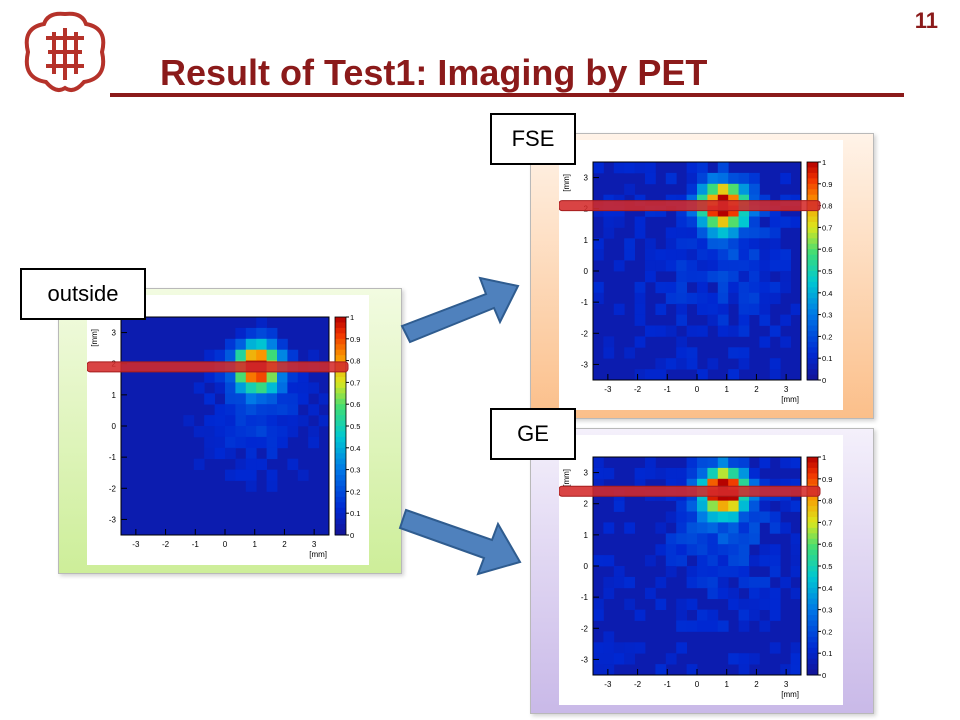 The height and width of the screenshot is (720, 960). I want to click on profile-marker-line, so click(689, 206).